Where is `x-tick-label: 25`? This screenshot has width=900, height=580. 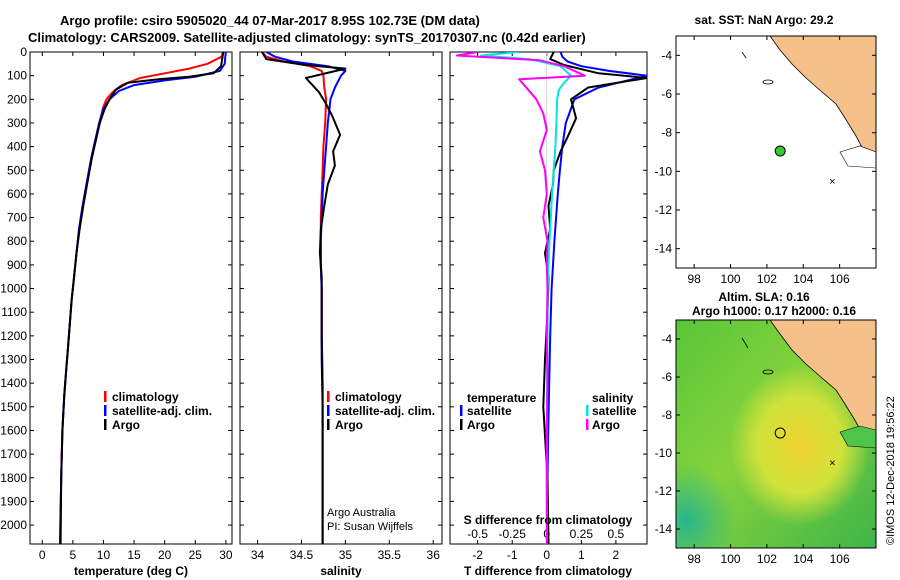
x-tick-label: 25 is located at coordinates (196, 555).